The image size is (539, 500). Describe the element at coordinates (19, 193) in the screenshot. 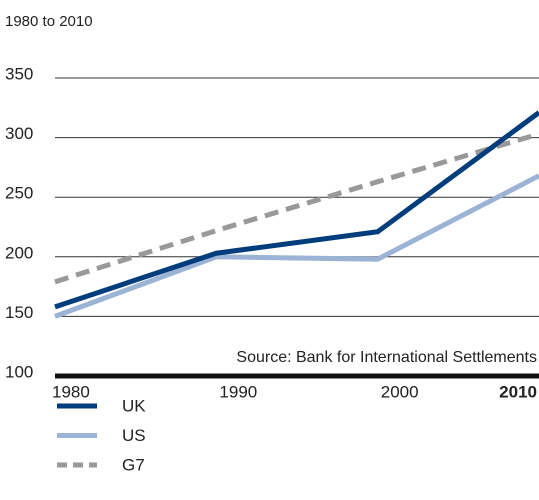

I see `y-tick-label: 250` at that location.